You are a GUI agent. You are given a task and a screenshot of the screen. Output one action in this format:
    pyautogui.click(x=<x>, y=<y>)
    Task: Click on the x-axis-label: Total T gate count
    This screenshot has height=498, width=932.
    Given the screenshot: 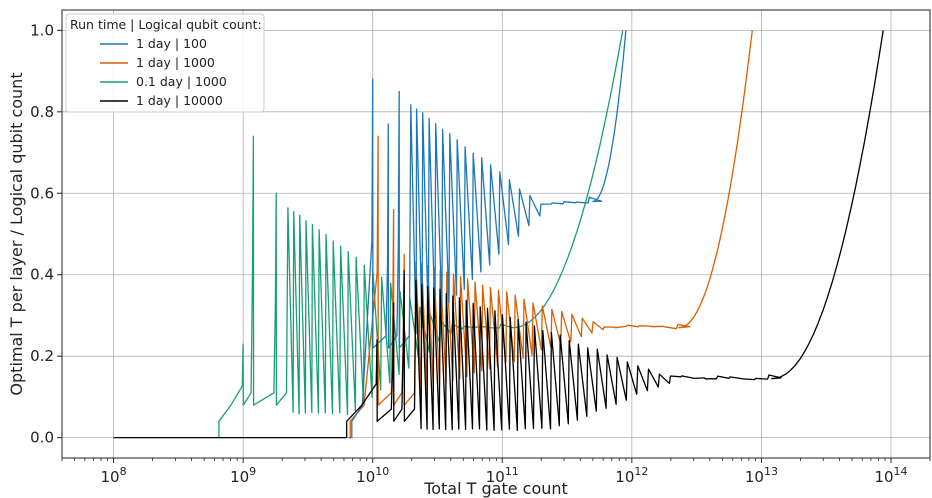 What is the action you would take?
    pyautogui.click(x=495, y=488)
    